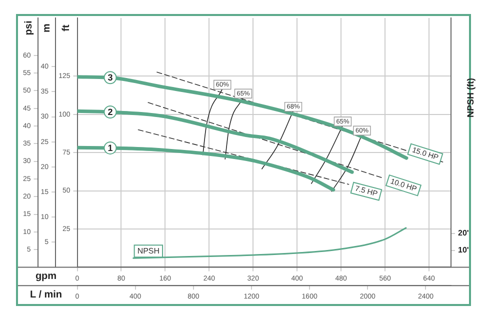 The height and width of the screenshot is (332, 491). What do you see at coordinates (463, 250) in the screenshot?
I see `y-tick-label: 10'` at bounding box center [463, 250].